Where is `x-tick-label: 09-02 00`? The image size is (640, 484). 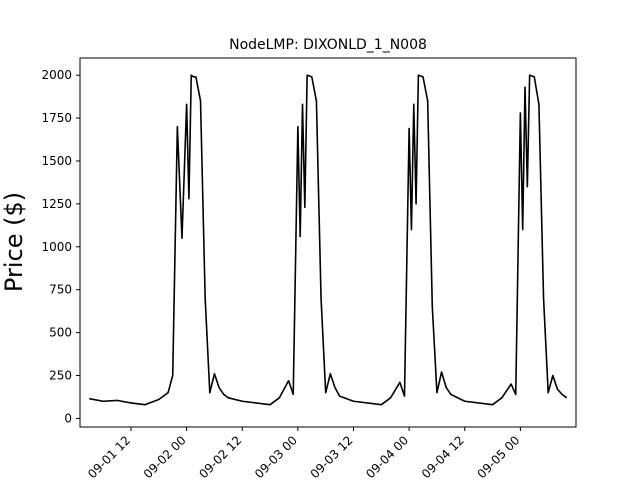
x-tick-label: 09-02 00 is located at coordinates (165, 456).